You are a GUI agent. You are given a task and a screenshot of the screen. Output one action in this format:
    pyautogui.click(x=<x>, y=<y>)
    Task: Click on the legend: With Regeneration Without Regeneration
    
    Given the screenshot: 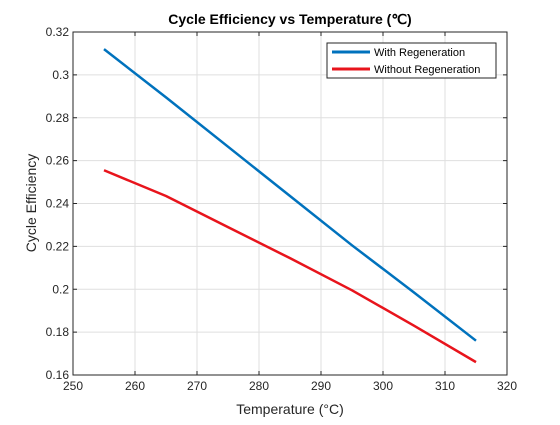 What is the action you would take?
    pyautogui.click(x=411, y=60)
    